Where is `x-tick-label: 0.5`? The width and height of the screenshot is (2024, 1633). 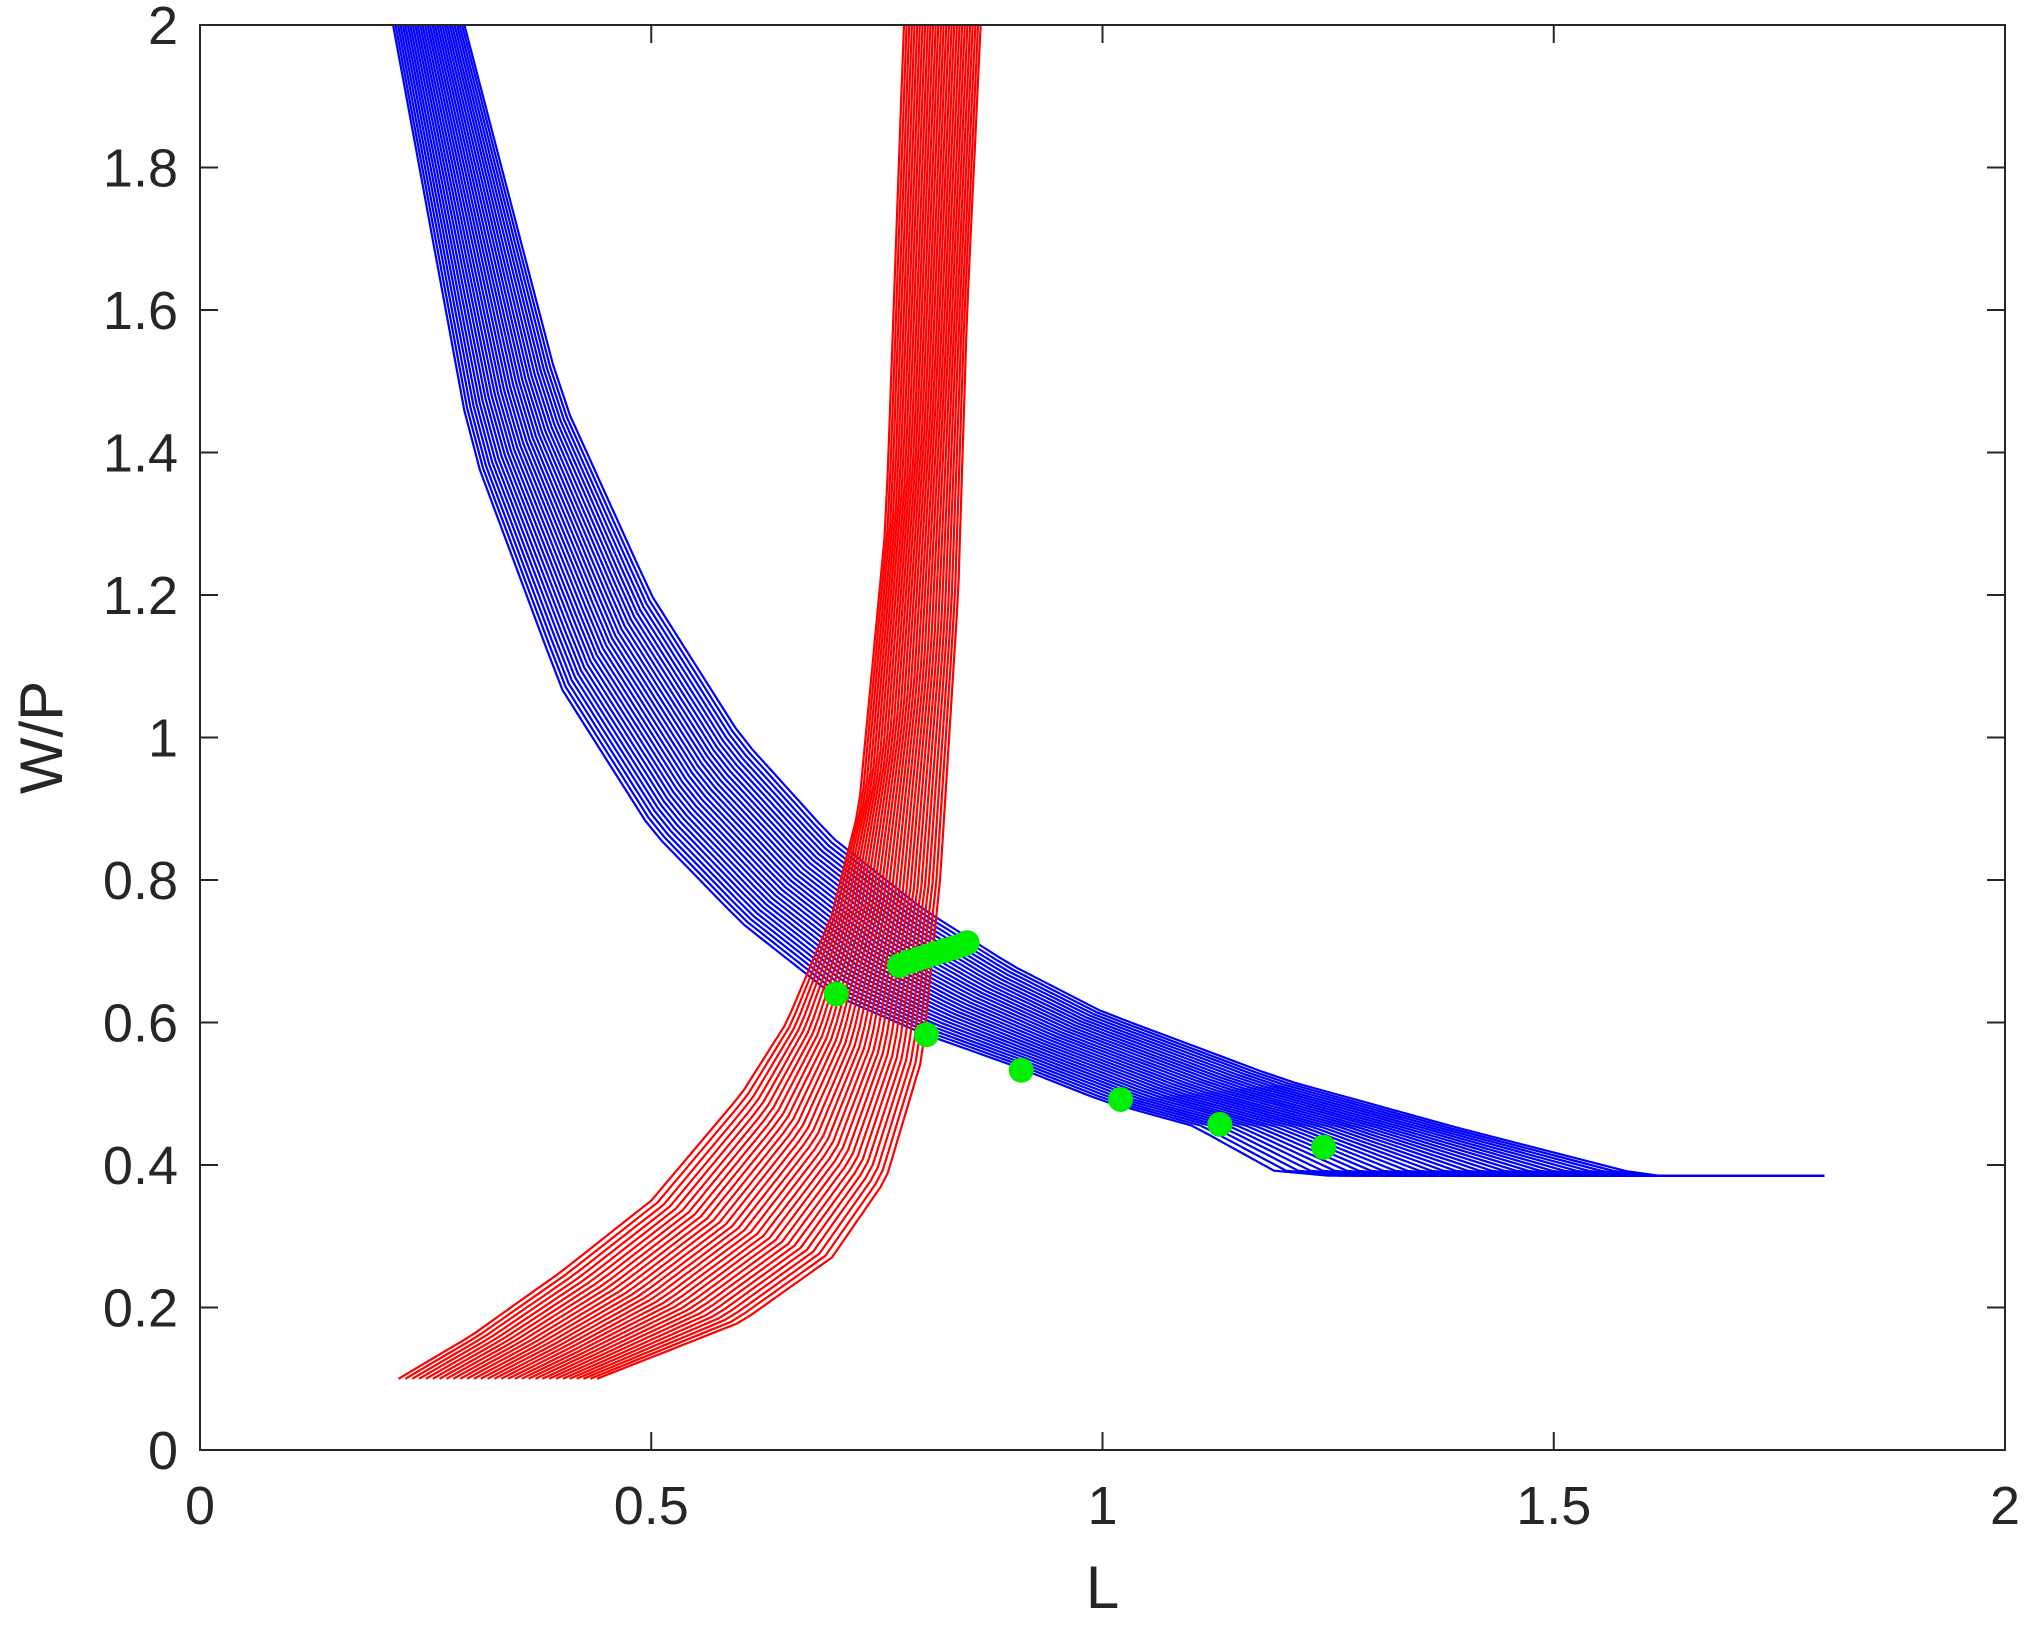 x-tick-label: 0.5 is located at coordinates (651, 1506).